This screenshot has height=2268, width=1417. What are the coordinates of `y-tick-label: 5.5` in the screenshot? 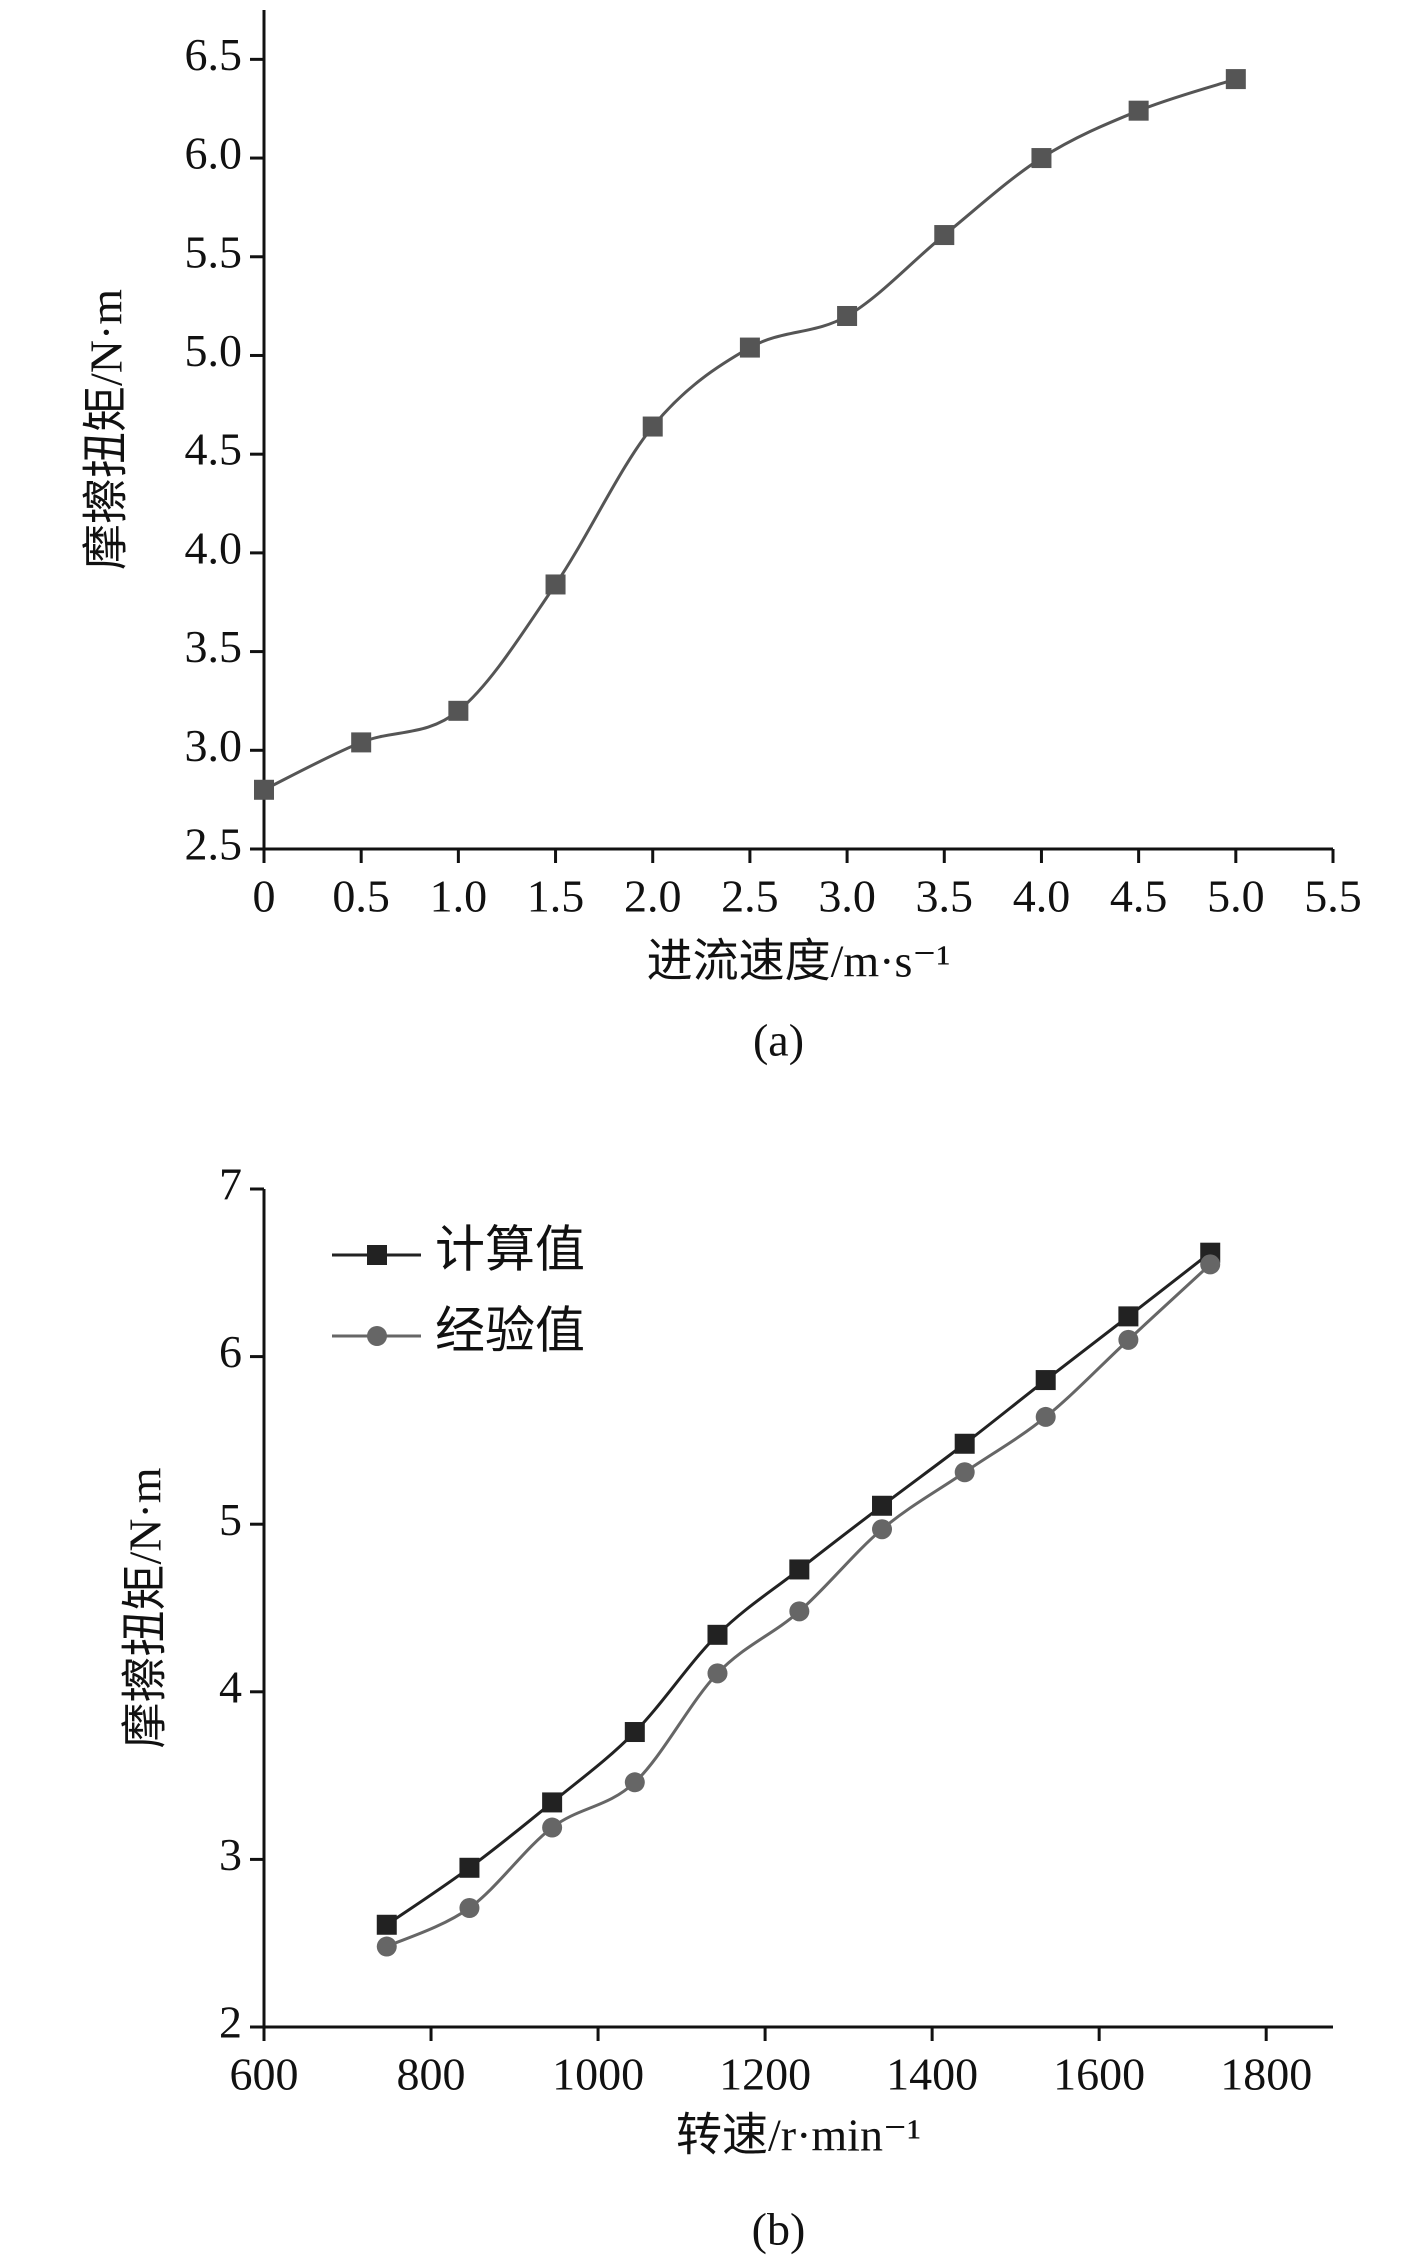 It's located at (214, 251).